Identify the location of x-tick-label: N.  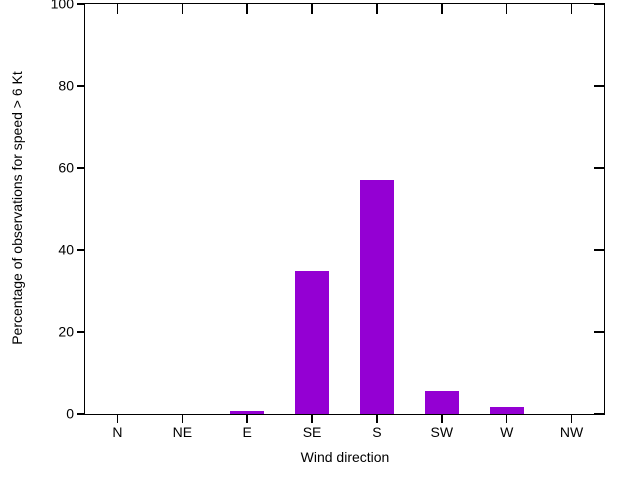
(117, 432).